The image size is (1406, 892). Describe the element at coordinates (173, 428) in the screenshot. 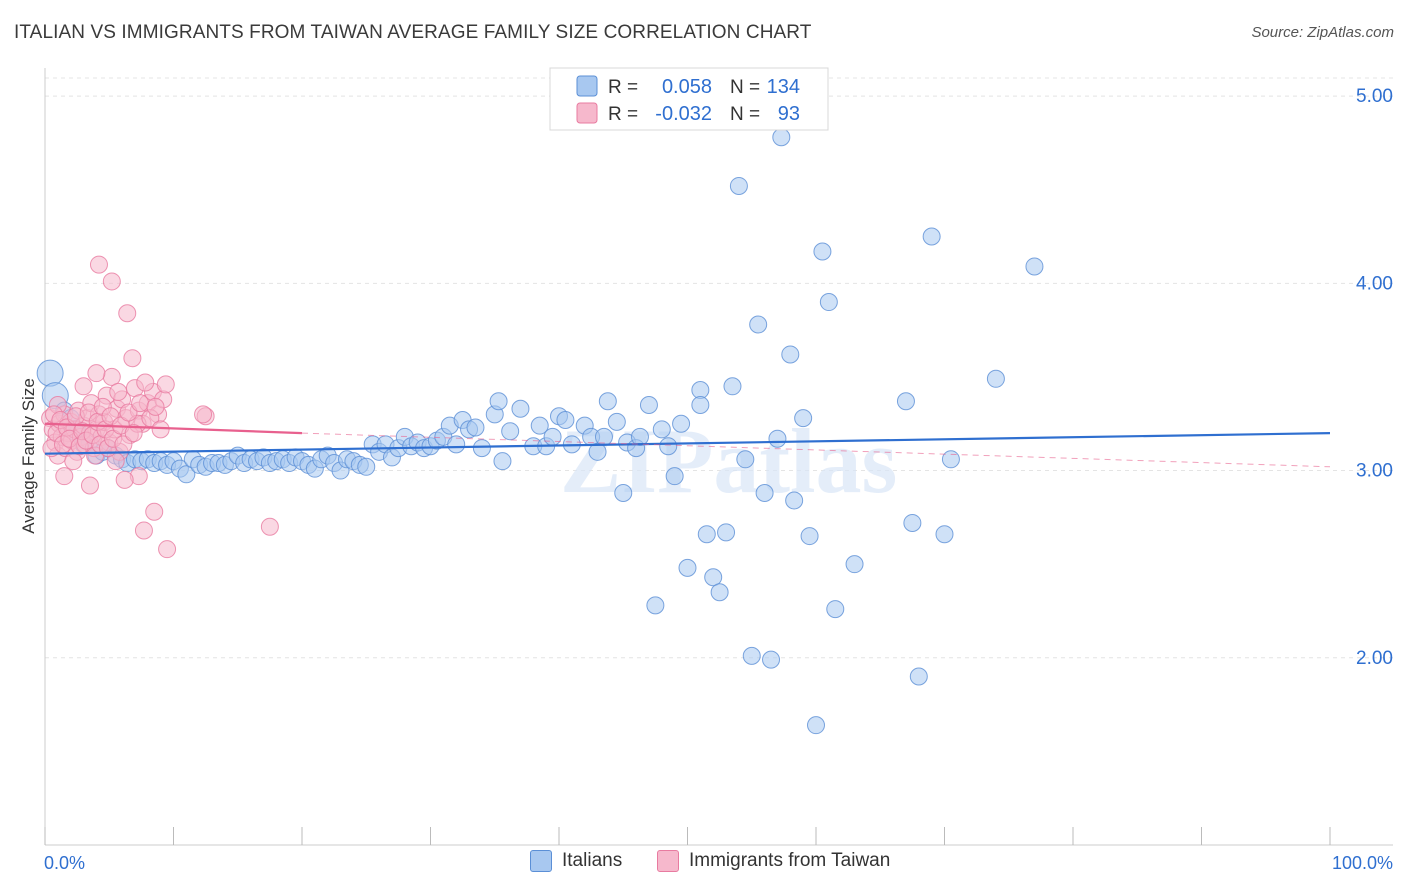

I see `trend-line-taiwan` at that location.